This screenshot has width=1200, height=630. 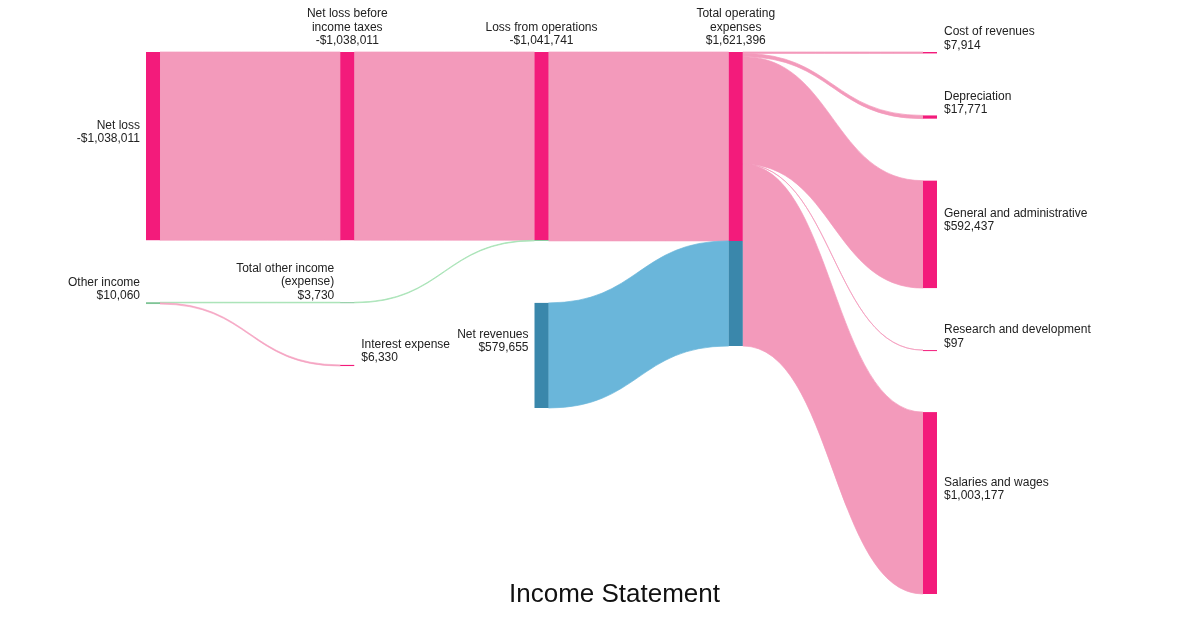 What do you see at coordinates (347, 20) in the screenshot?
I see `category-label: Net loss before income taxes` at bounding box center [347, 20].